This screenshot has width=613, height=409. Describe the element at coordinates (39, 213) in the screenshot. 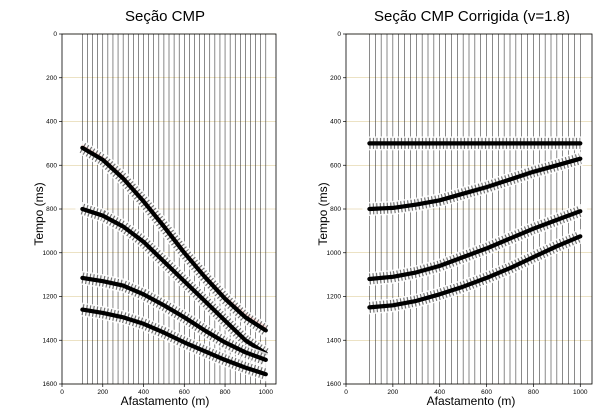

I see `panel-cmp-ylabel: Tempo (ms)` at that location.